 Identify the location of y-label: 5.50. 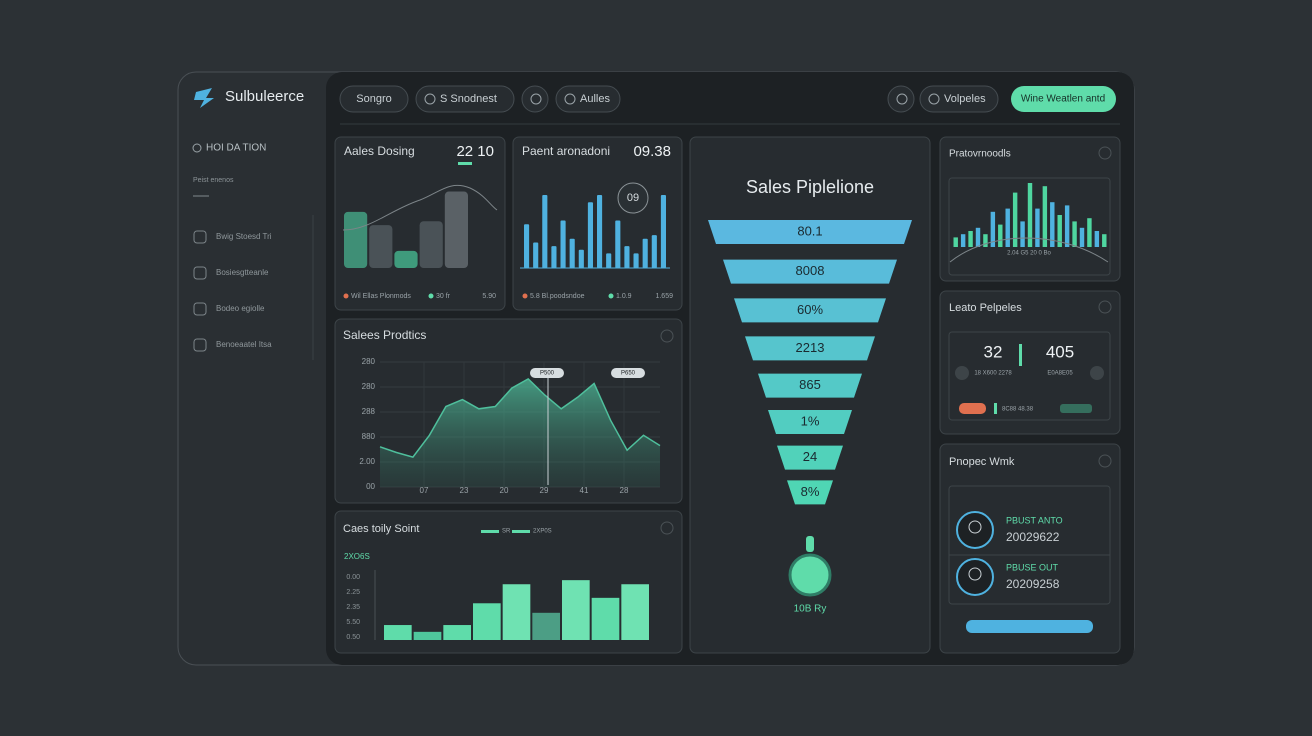
(353, 622).